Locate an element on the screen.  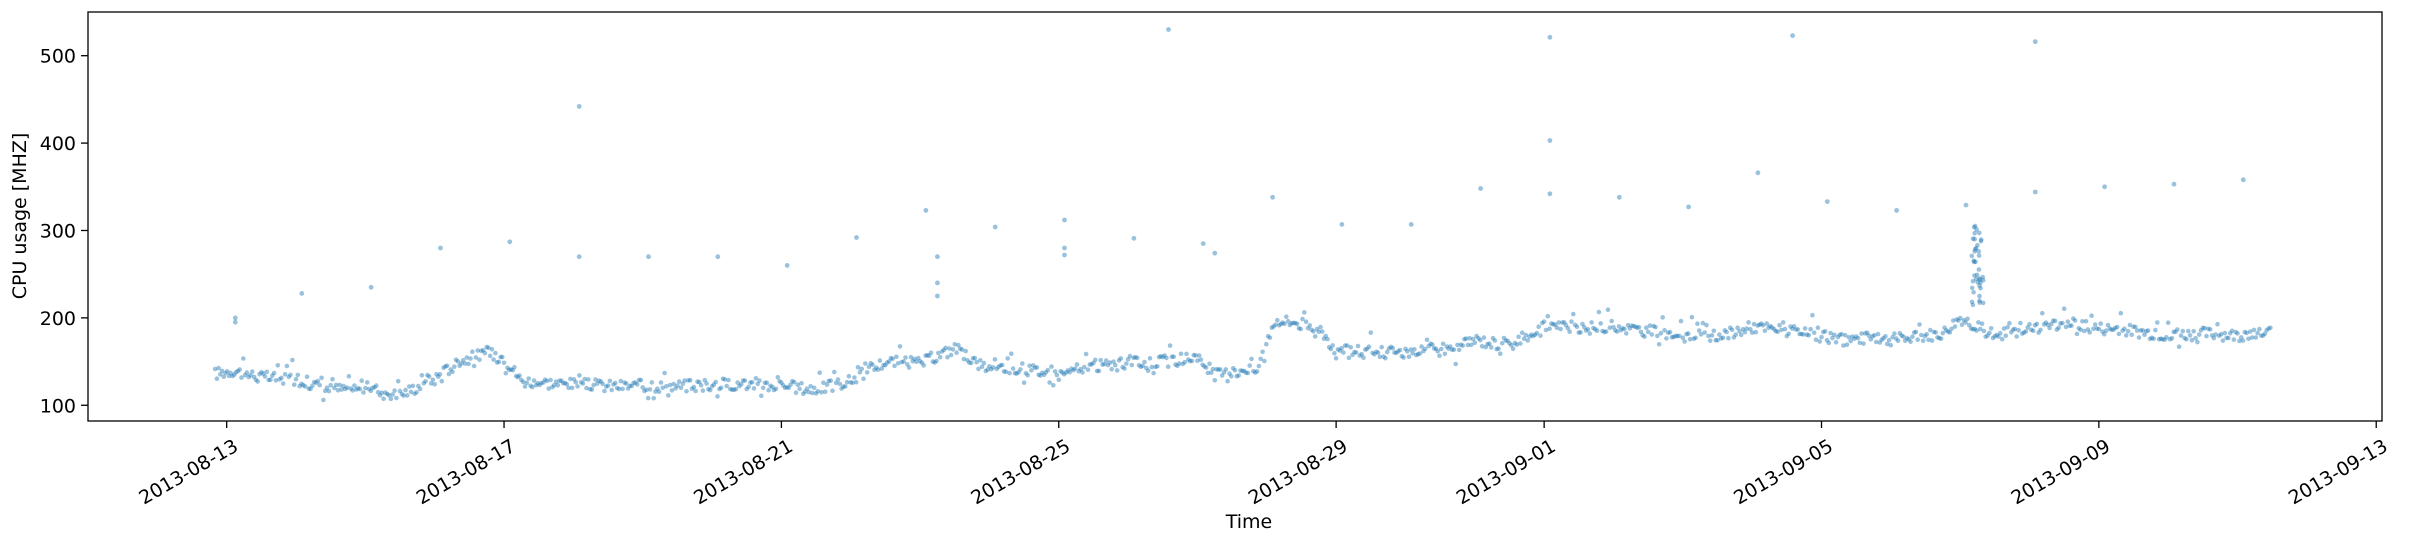
x-axis-label: Time is located at coordinates (1249, 522).